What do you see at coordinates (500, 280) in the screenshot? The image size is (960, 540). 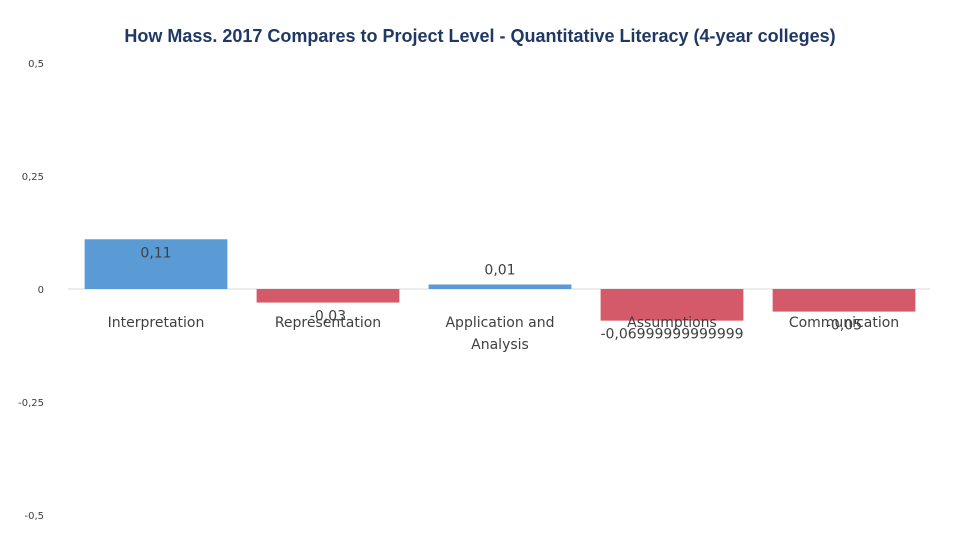 I see `bar-series` at bounding box center [500, 280].